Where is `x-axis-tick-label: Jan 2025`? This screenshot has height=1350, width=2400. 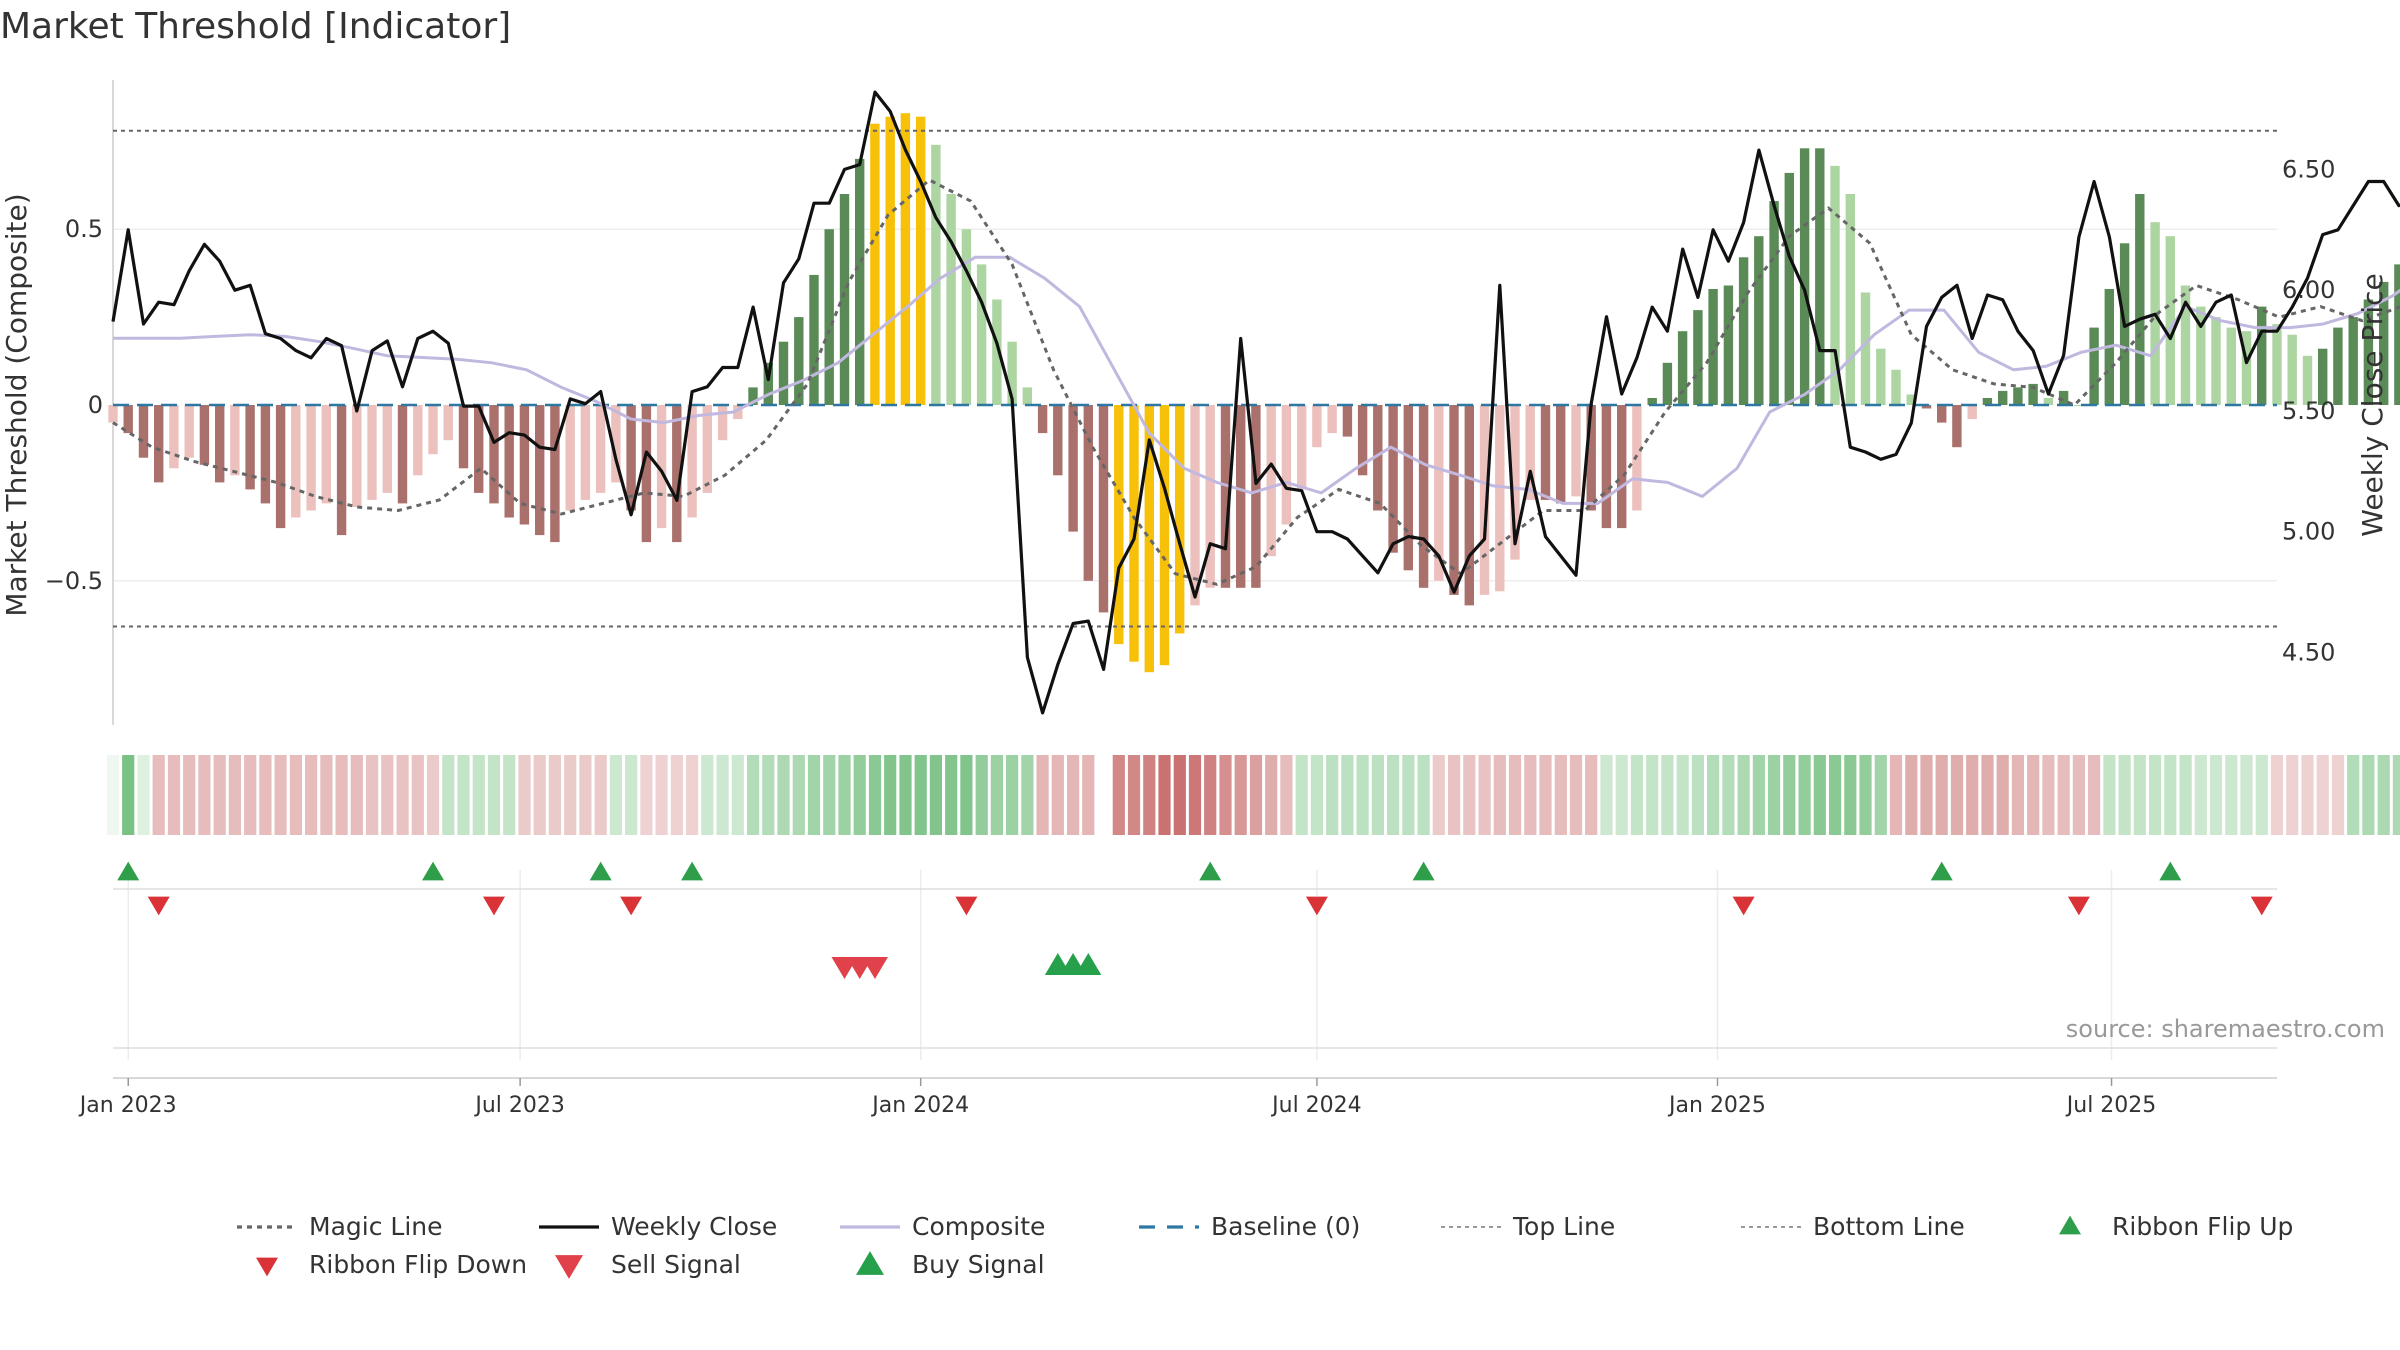 x-axis-tick-label: Jan 2025 is located at coordinates (1716, 1105).